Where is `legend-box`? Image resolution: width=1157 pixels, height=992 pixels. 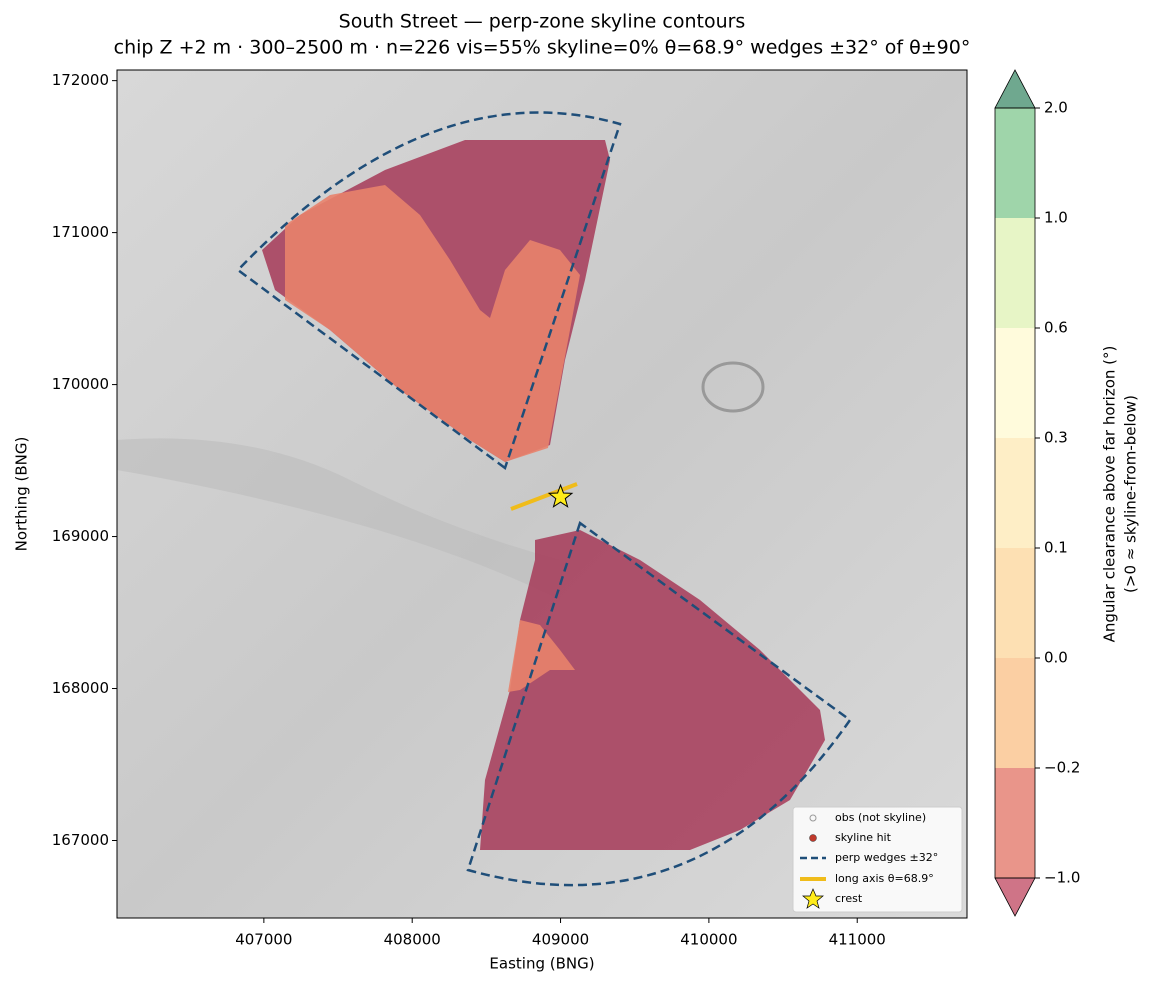 legend-box is located at coordinates (877, 859).